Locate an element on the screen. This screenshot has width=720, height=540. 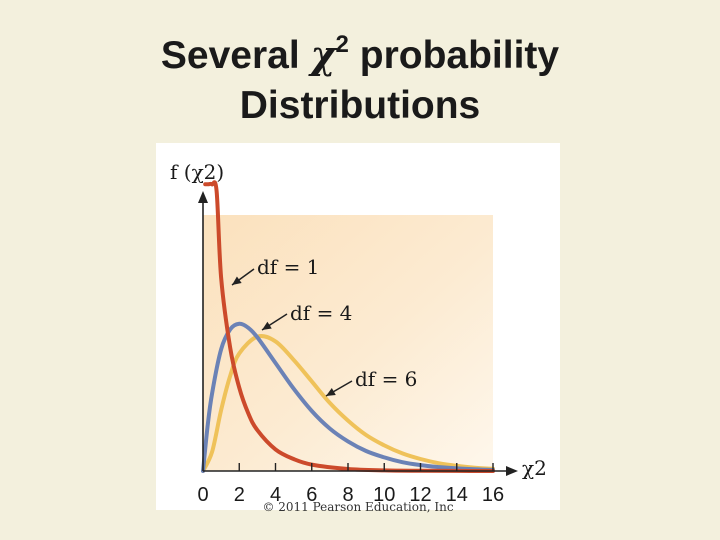
x-tick-label: 14 is located at coordinates (457, 495).